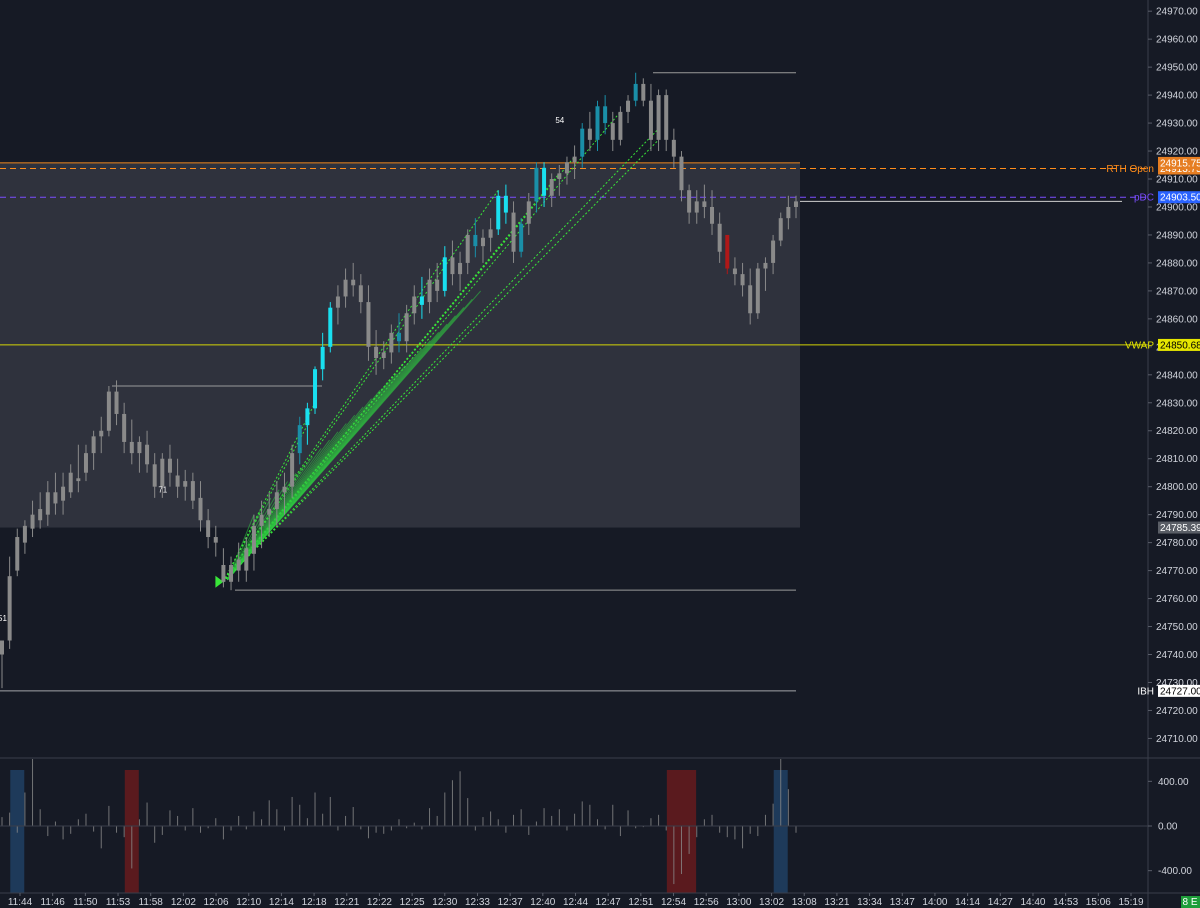 This screenshot has height=908, width=1200. Describe the element at coordinates (53, 902) in the screenshot. I see `time-tick-label: 11:46` at that location.